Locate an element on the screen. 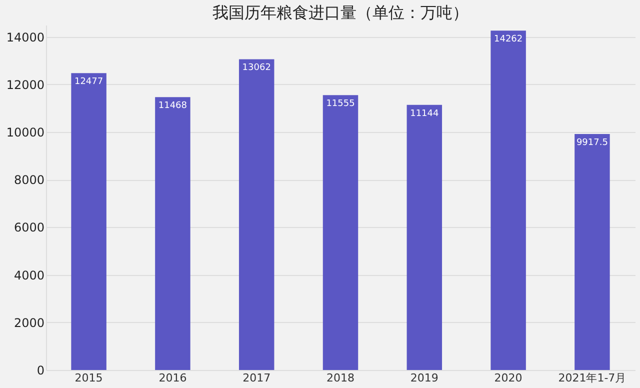  x-tick-label: 2021年1-7月 is located at coordinates (592, 378).